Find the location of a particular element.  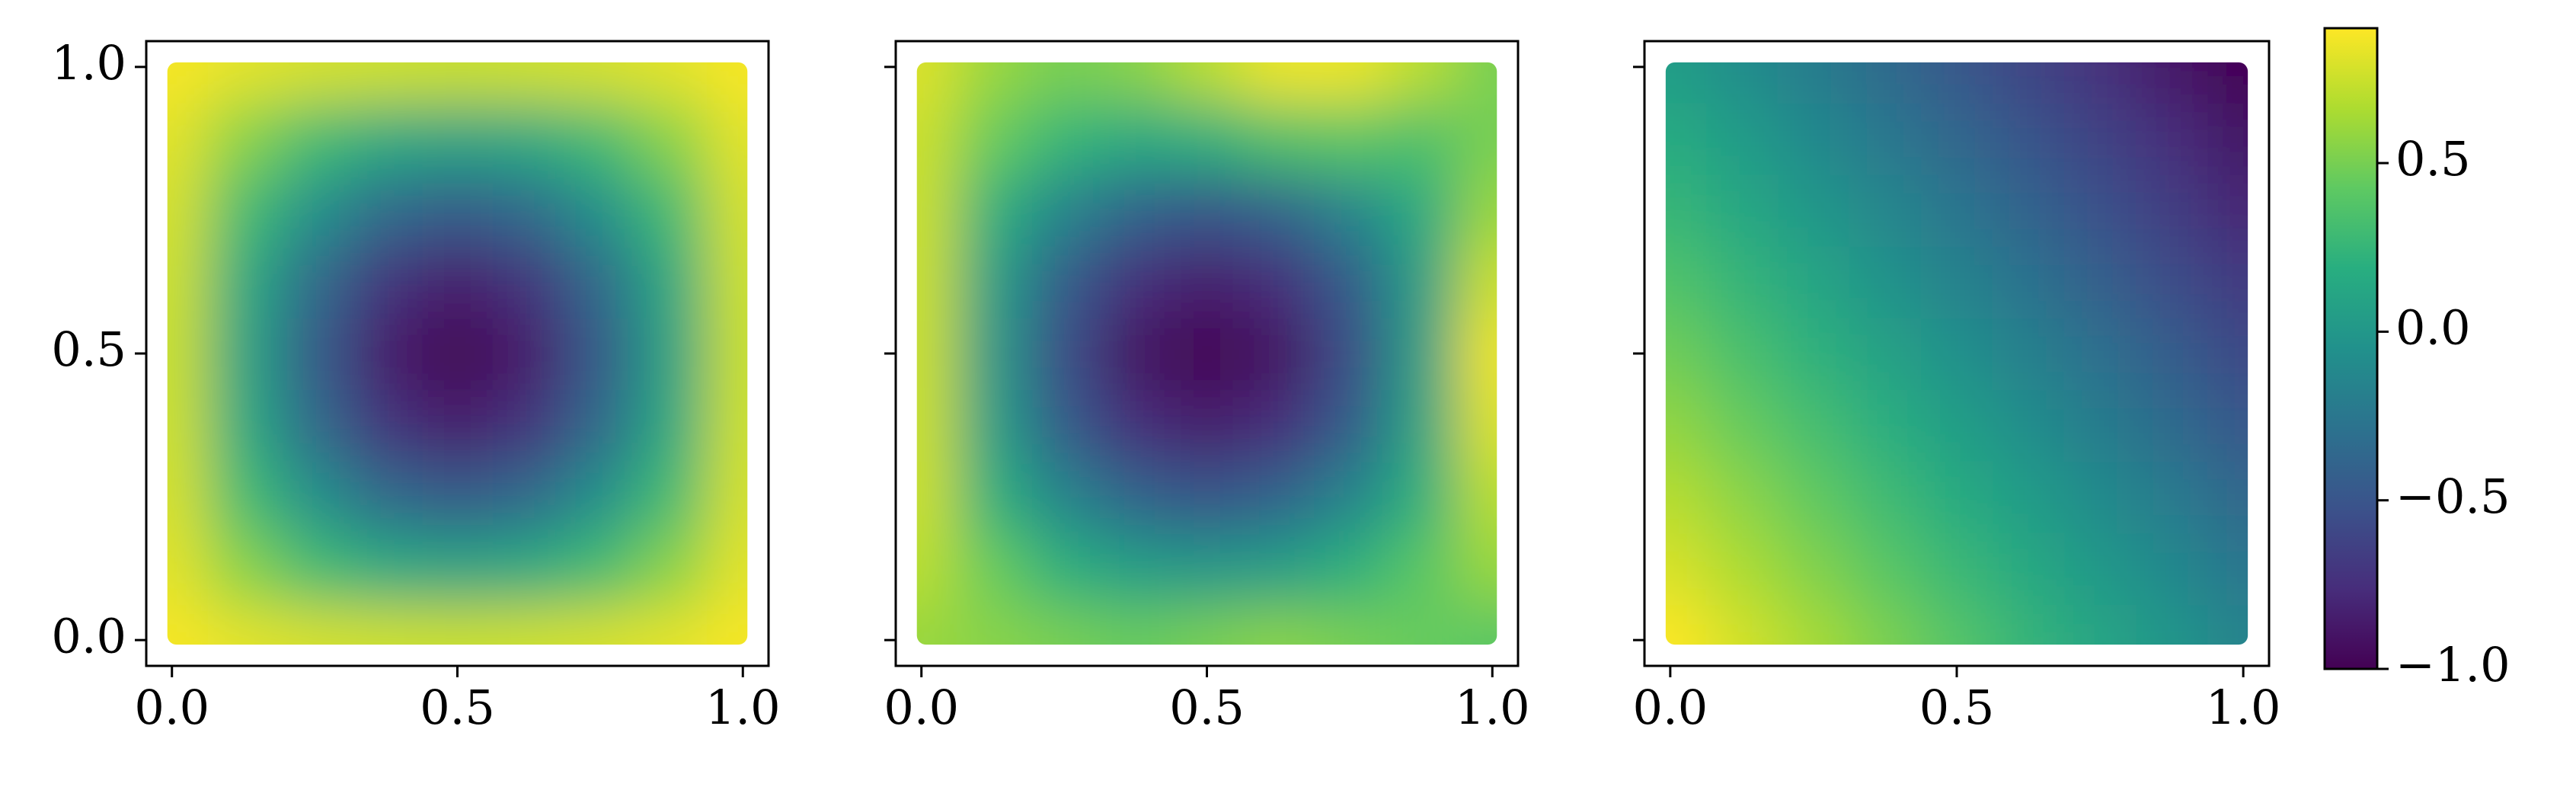

x-tick-label: 0.5 is located at coordinates (1957, 707).